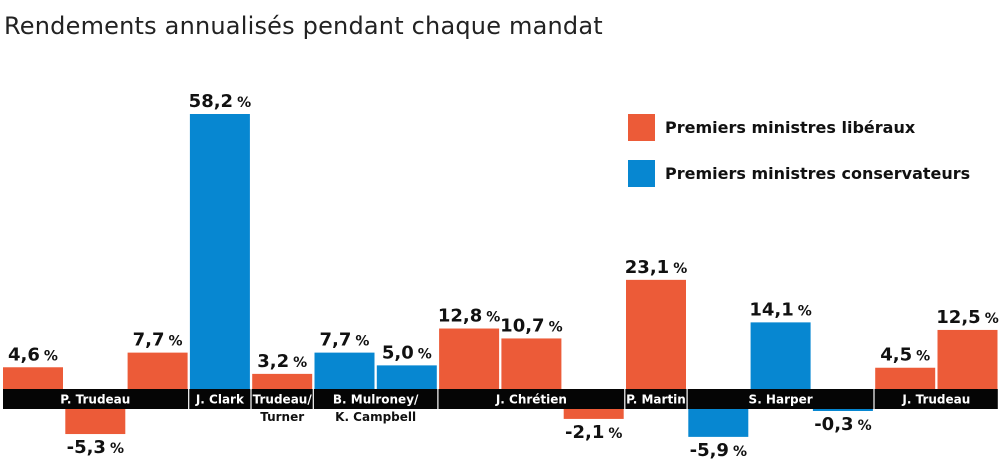 The image size is (1000, 461). I want to click on value-label: -2,1%, so click(593, 432).